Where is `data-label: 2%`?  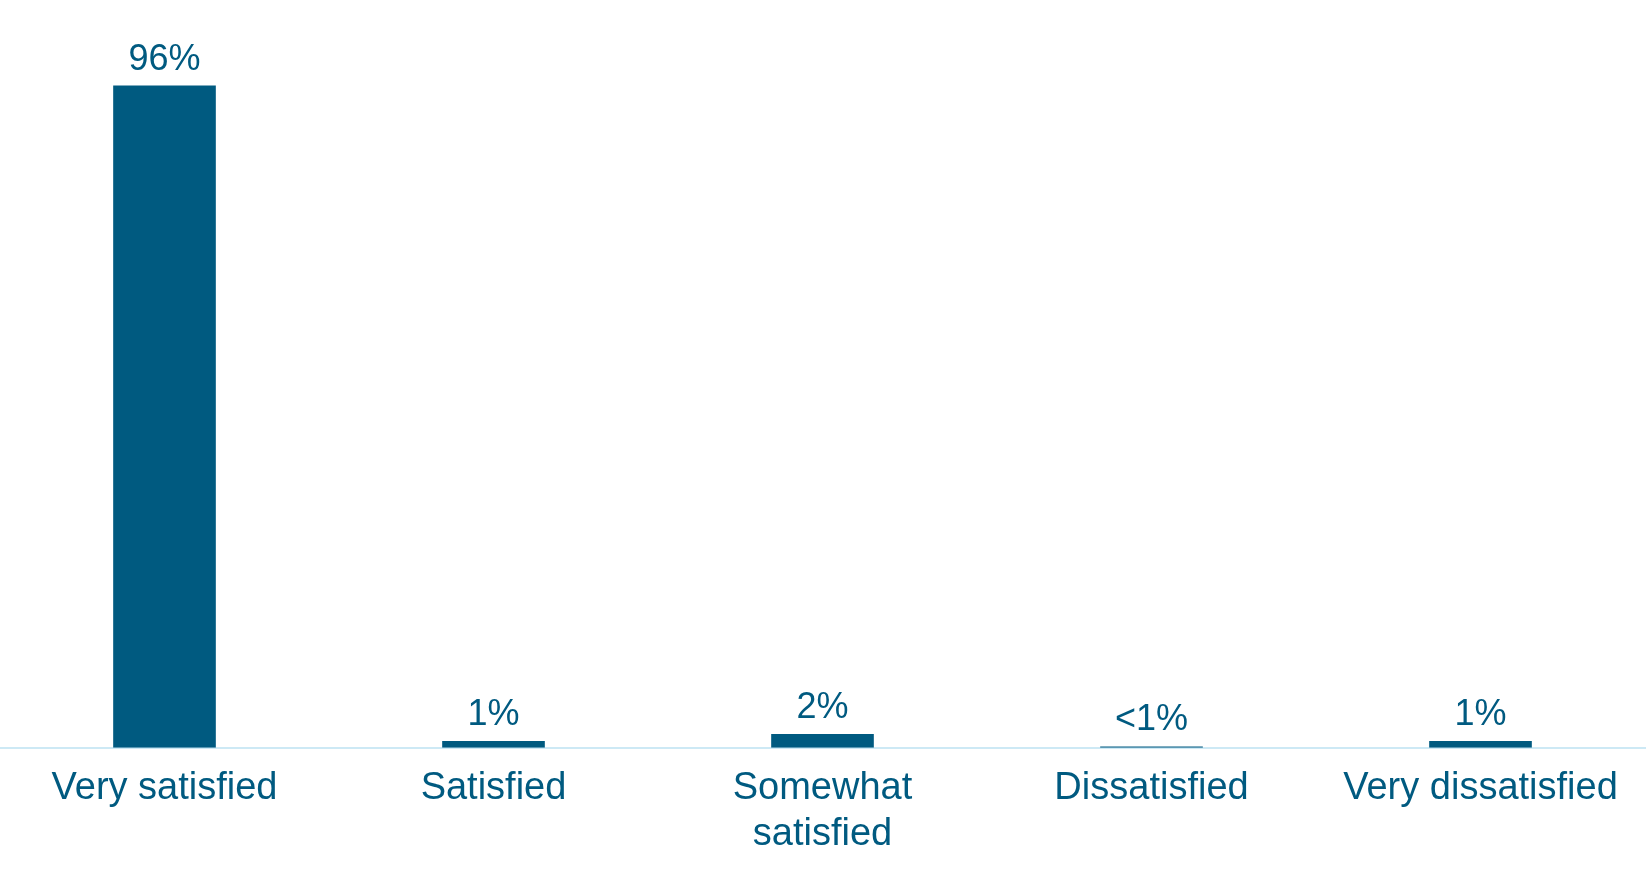 data-label: 2% is located at coordinates (822, 705).